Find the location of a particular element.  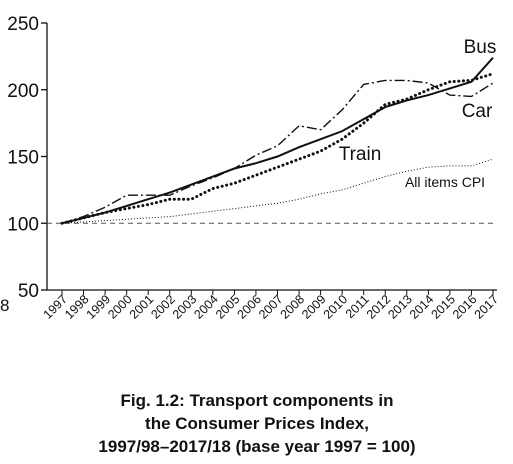

y-tick-label: 50 is located at coordinates (28, 291).